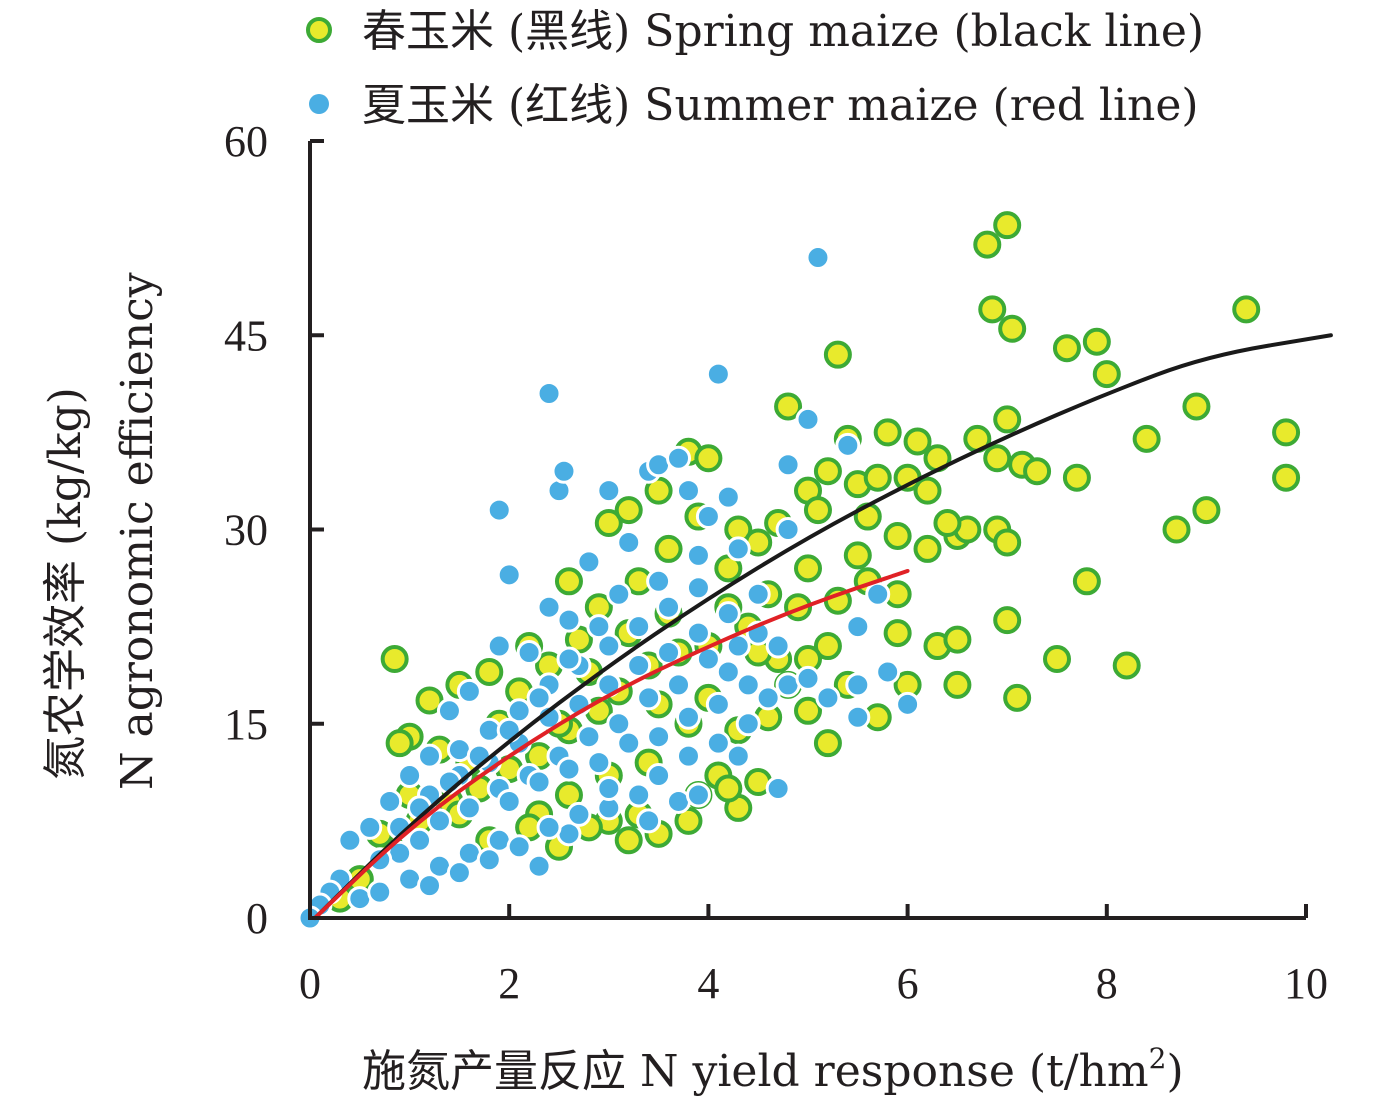 The height and width of the screenshot is (1112, 1378). What do you see at coordinates (257, 918) in the screenshot?
I see `y-tick-label: 0` at bounding box center [257, 918].